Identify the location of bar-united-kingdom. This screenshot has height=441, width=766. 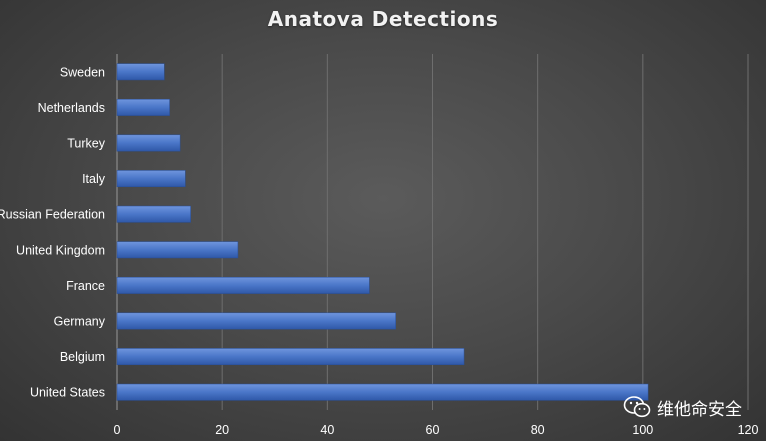
(177, 250).